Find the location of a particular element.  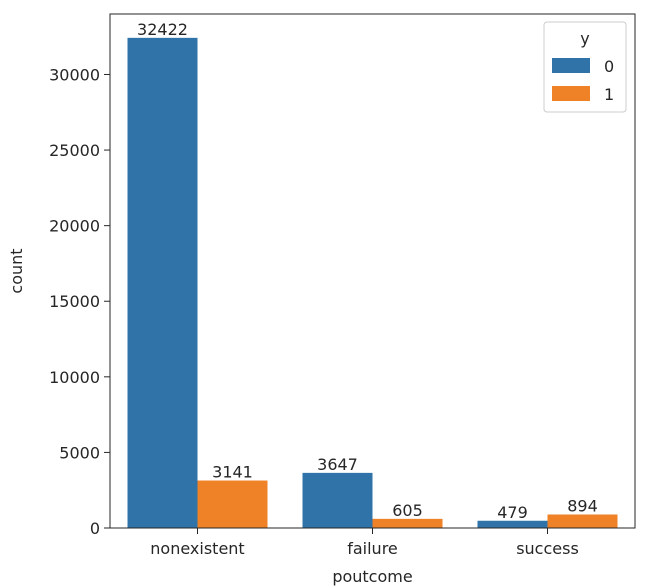

bar-value-label: 605 is located at coordinates (407, 510).